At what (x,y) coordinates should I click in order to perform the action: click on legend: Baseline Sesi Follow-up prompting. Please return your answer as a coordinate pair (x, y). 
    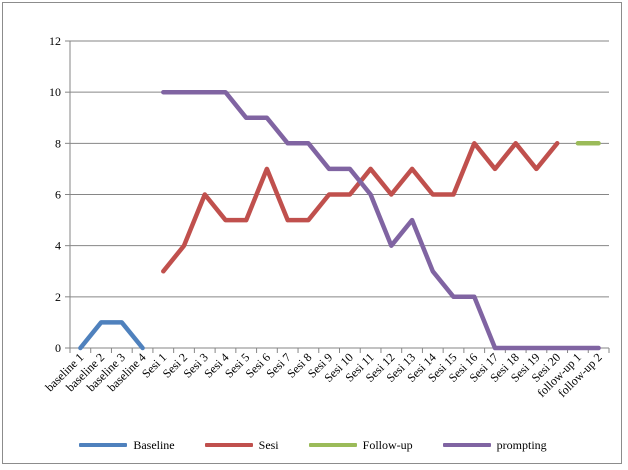
    Looking at the image, I should click on (313, 445).